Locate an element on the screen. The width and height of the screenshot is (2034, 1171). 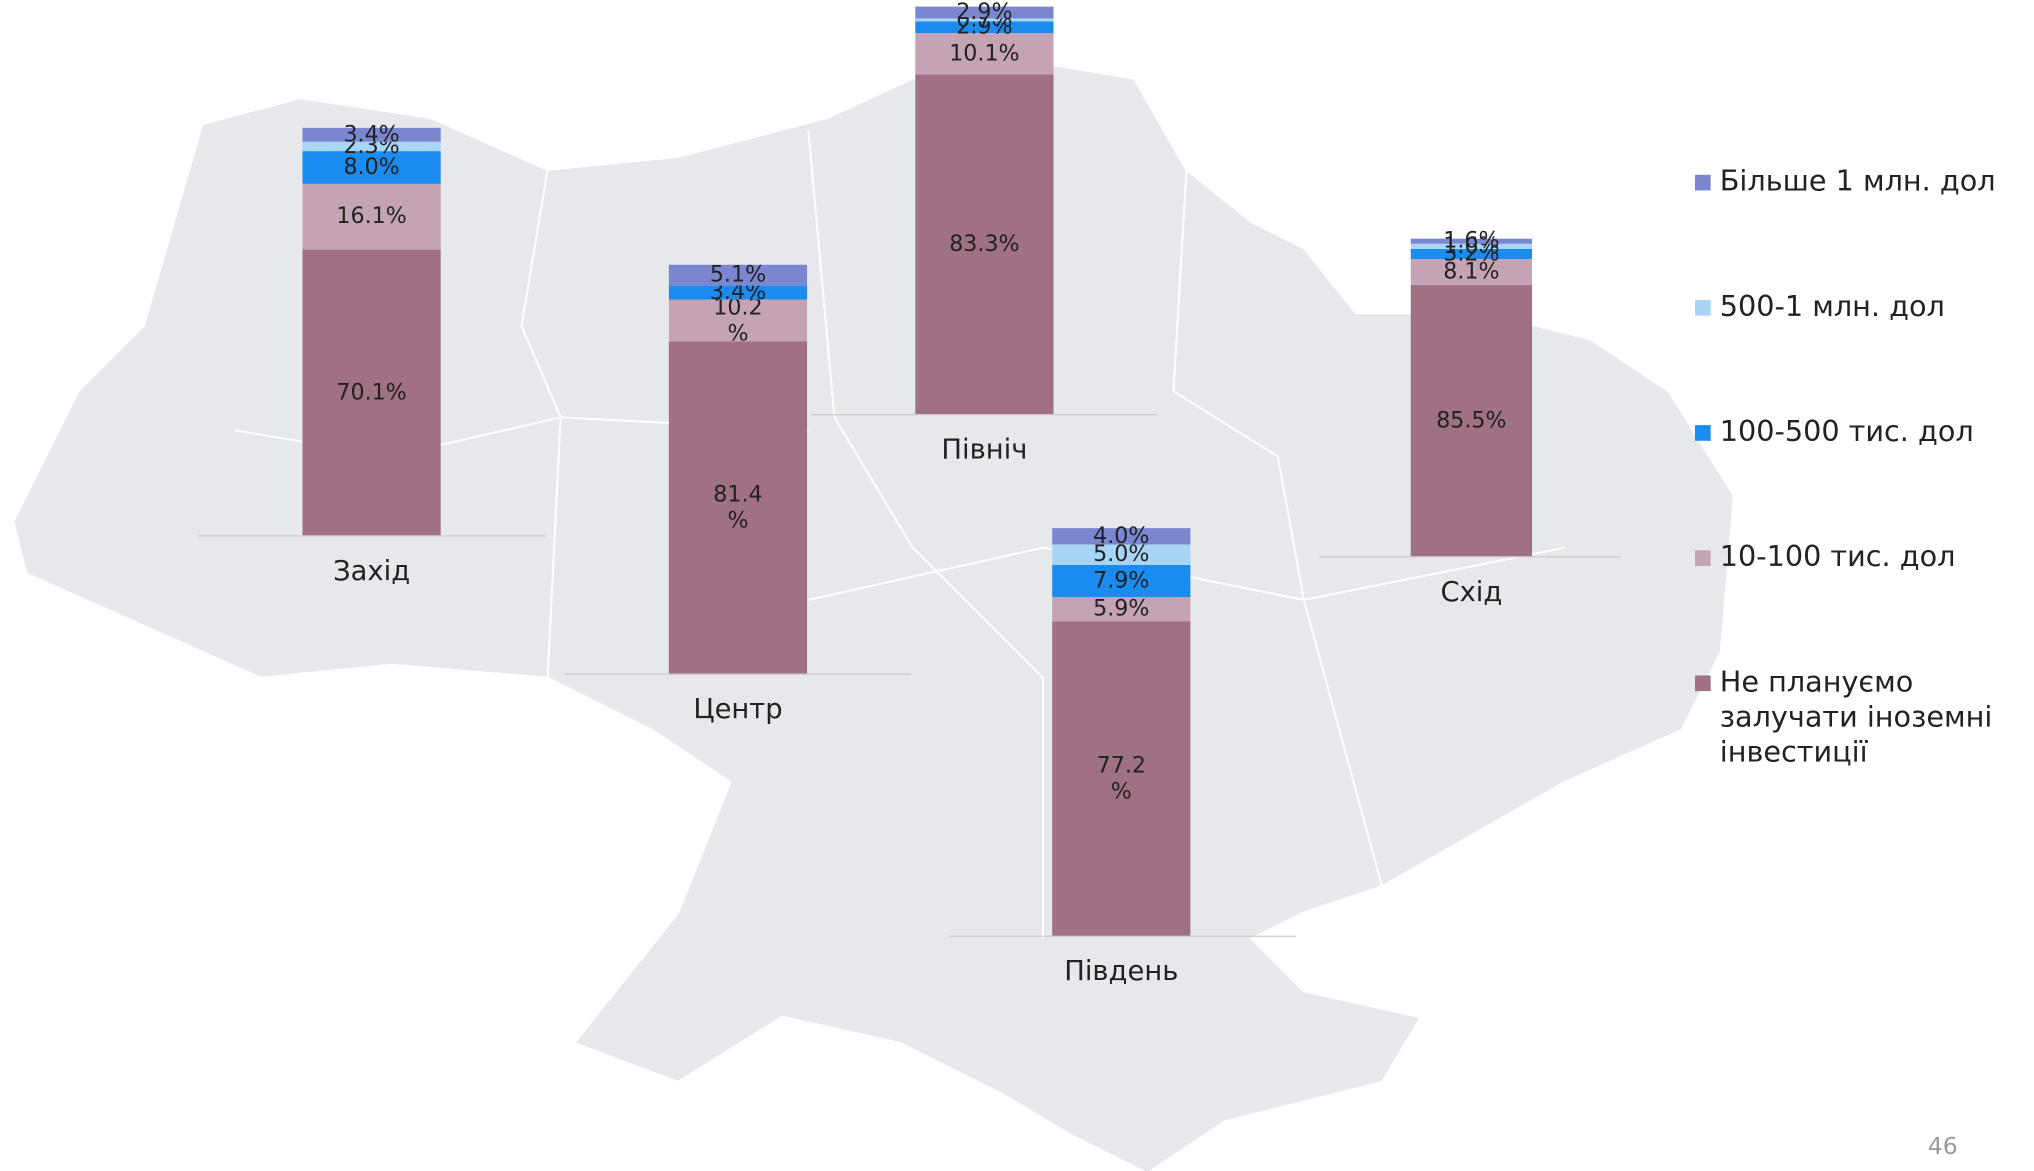
data-label: 85.5% is located at coordinates (1471, 420).